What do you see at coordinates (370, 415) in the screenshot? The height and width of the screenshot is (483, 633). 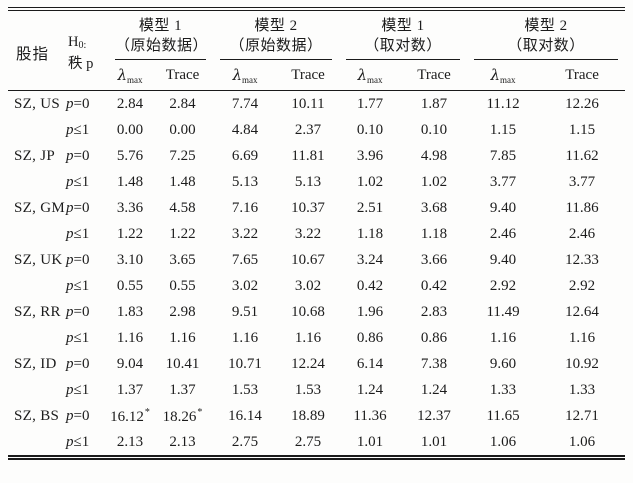 I see `statistic-value-cell: 11.36` at bounding box center [370, 415].